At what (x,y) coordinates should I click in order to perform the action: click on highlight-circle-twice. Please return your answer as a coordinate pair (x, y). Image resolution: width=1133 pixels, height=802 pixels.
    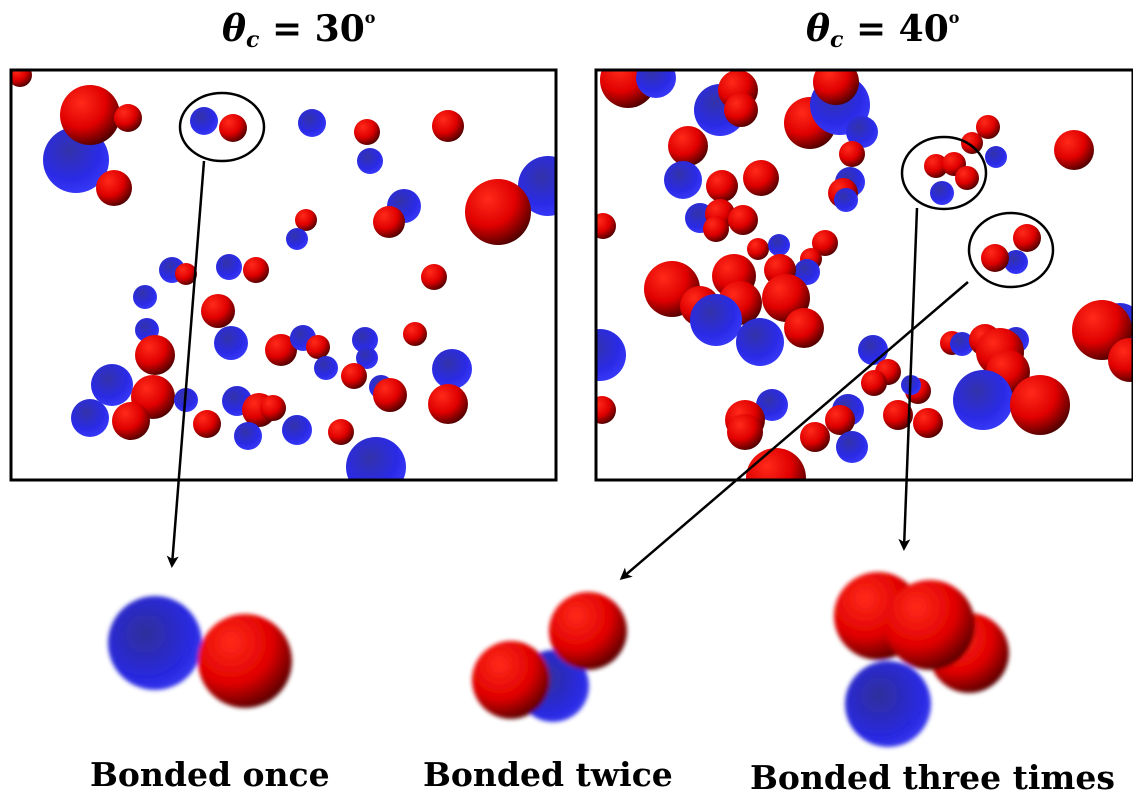
    Looking at the image, I should click on (1011, 250).